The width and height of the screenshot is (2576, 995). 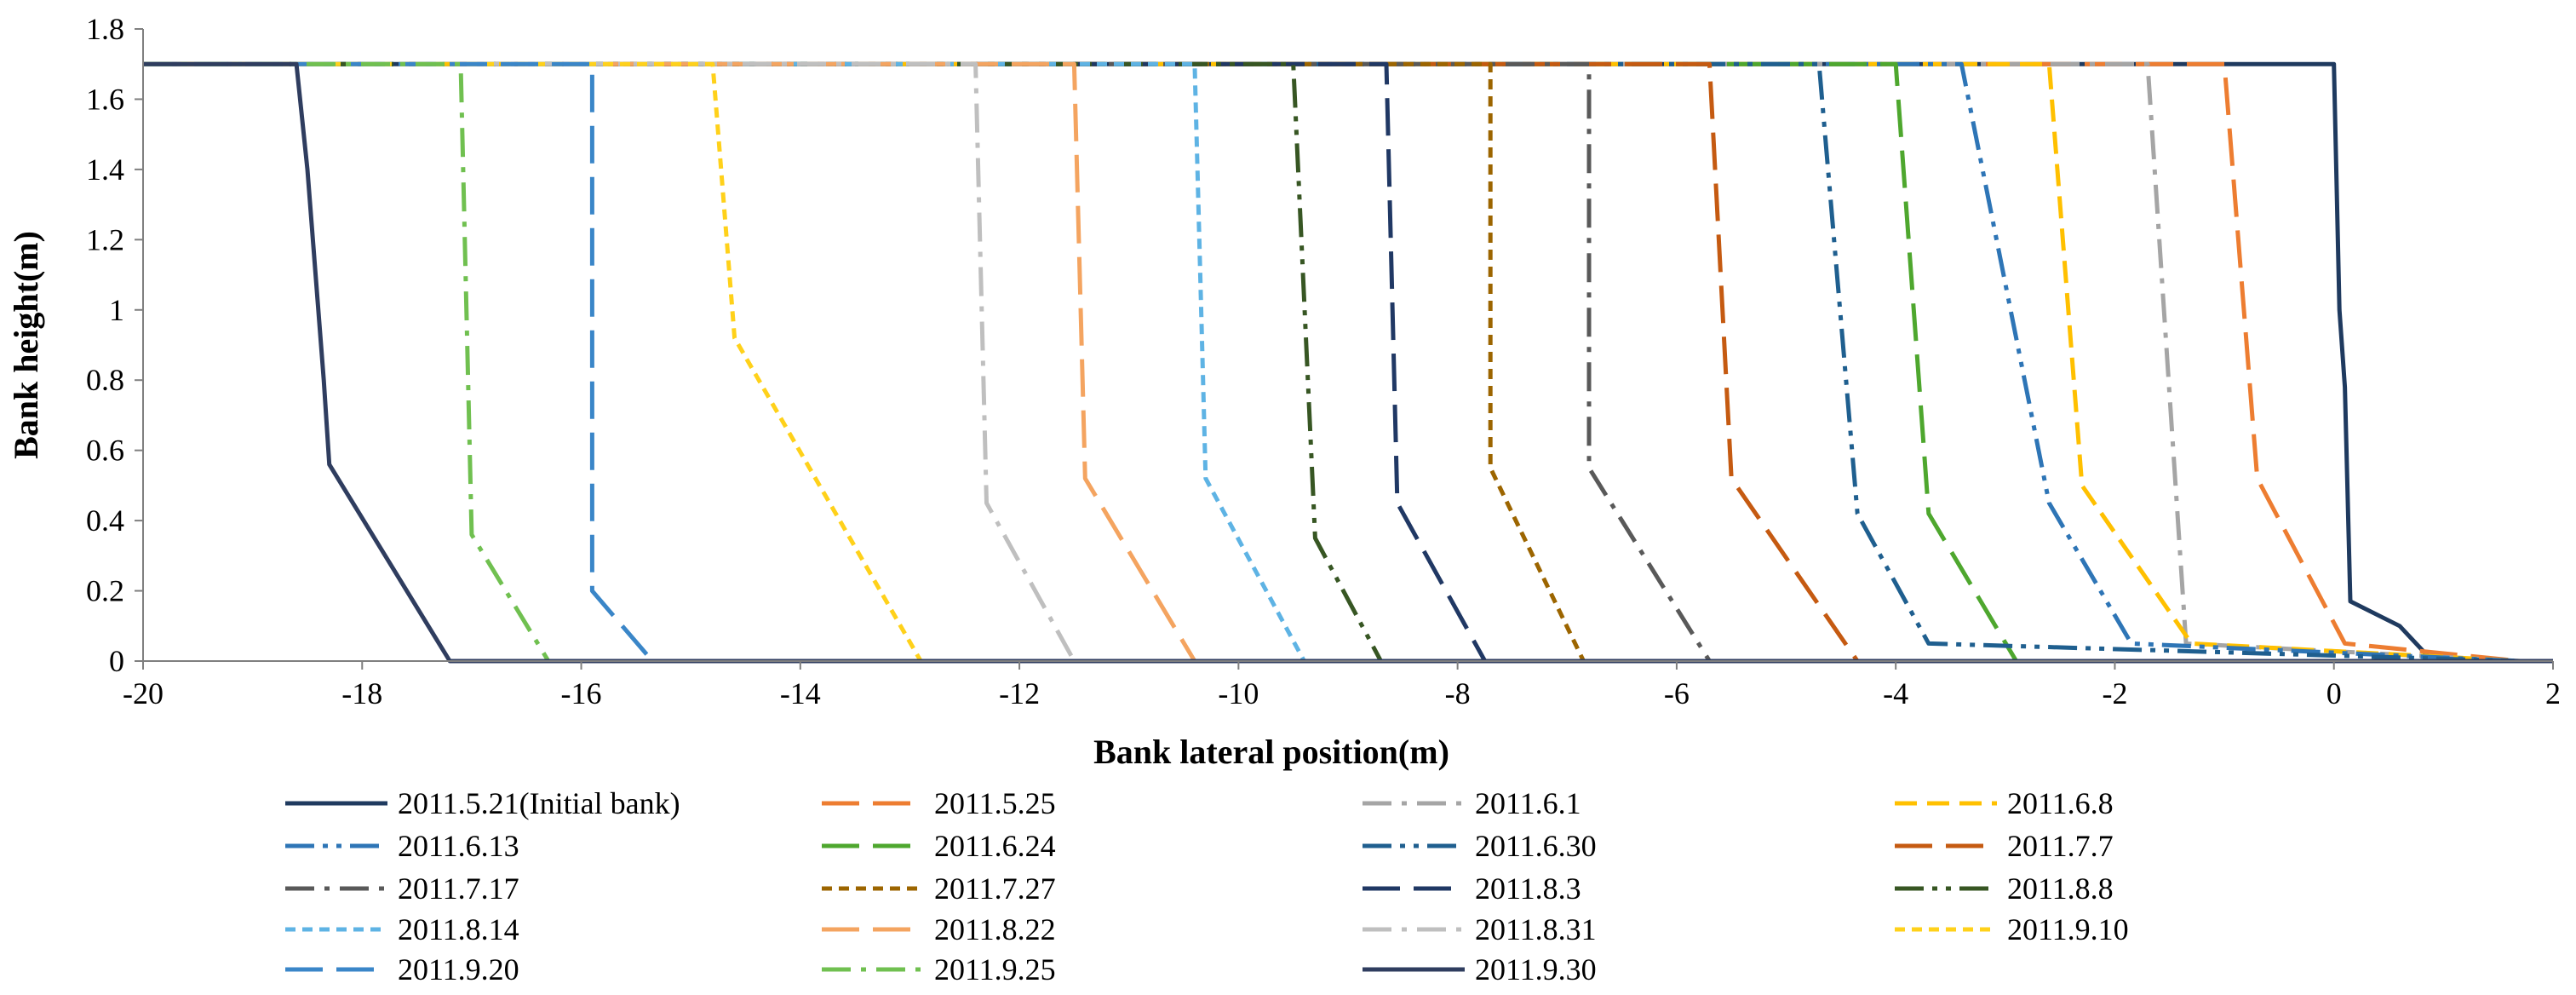 I want to click on legend-item-17: 2011.9.20, so click(x=402, y=969).